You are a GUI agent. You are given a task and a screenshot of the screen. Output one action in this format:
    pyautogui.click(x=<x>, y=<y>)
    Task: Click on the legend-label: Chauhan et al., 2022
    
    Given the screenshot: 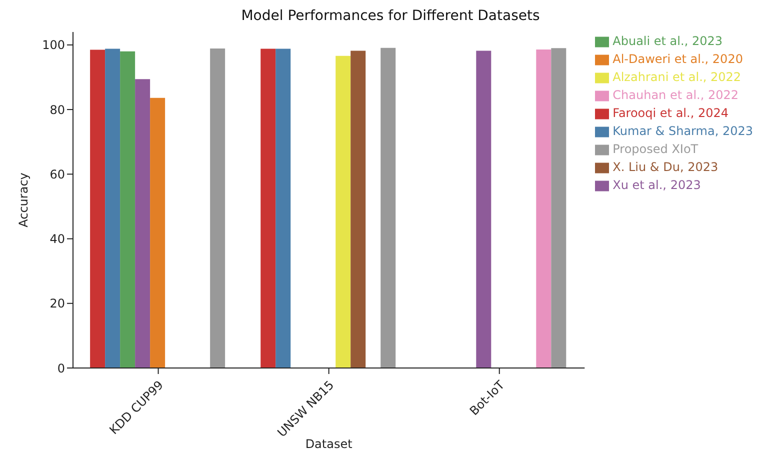 What is the action you would take?
    pyautogui.click(x=675, y=95)
    